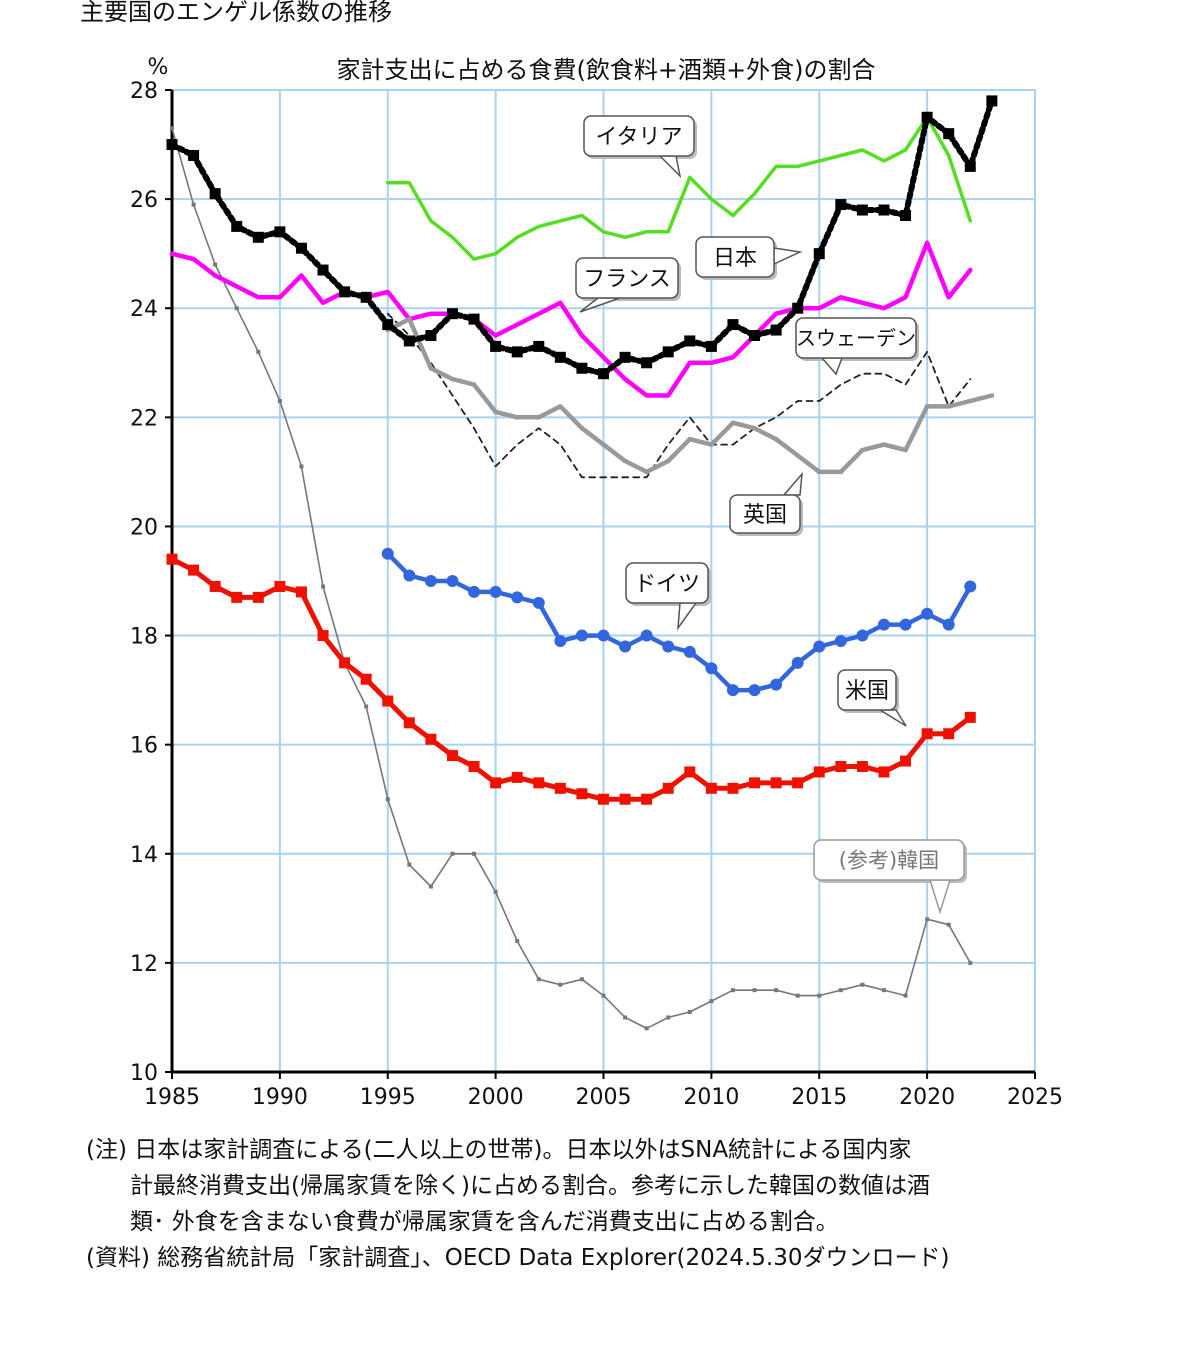 This screenshot has height=1372, width=1179. I want to click on callout-label: 日本, so click(735, 258).